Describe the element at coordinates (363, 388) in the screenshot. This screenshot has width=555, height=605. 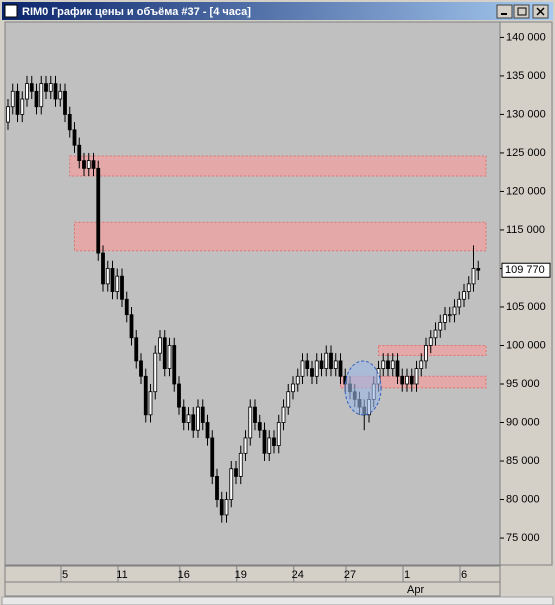
I see `highlight-ellipse` at that location.